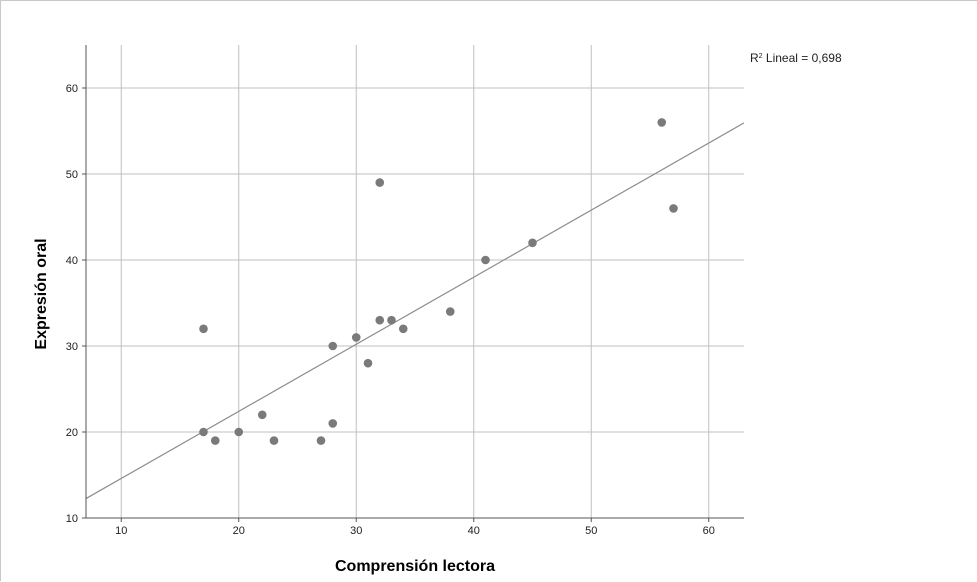 The image size is (977, 582). I want to click on y-tick-label: 10, so click(72, 519).